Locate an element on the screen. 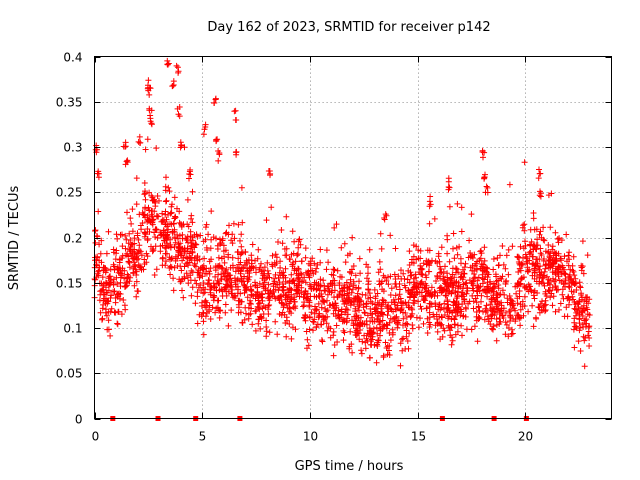 The image size is (640, 480). y-tick-label: 0.05 is located at coordinates (69, 374).